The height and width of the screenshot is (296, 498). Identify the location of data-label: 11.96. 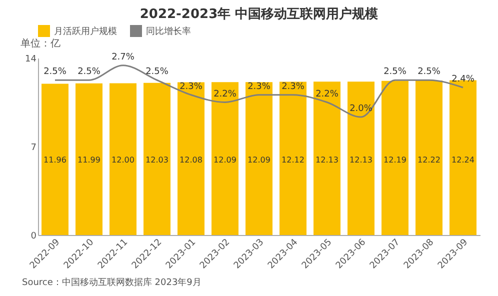
(55, 160).